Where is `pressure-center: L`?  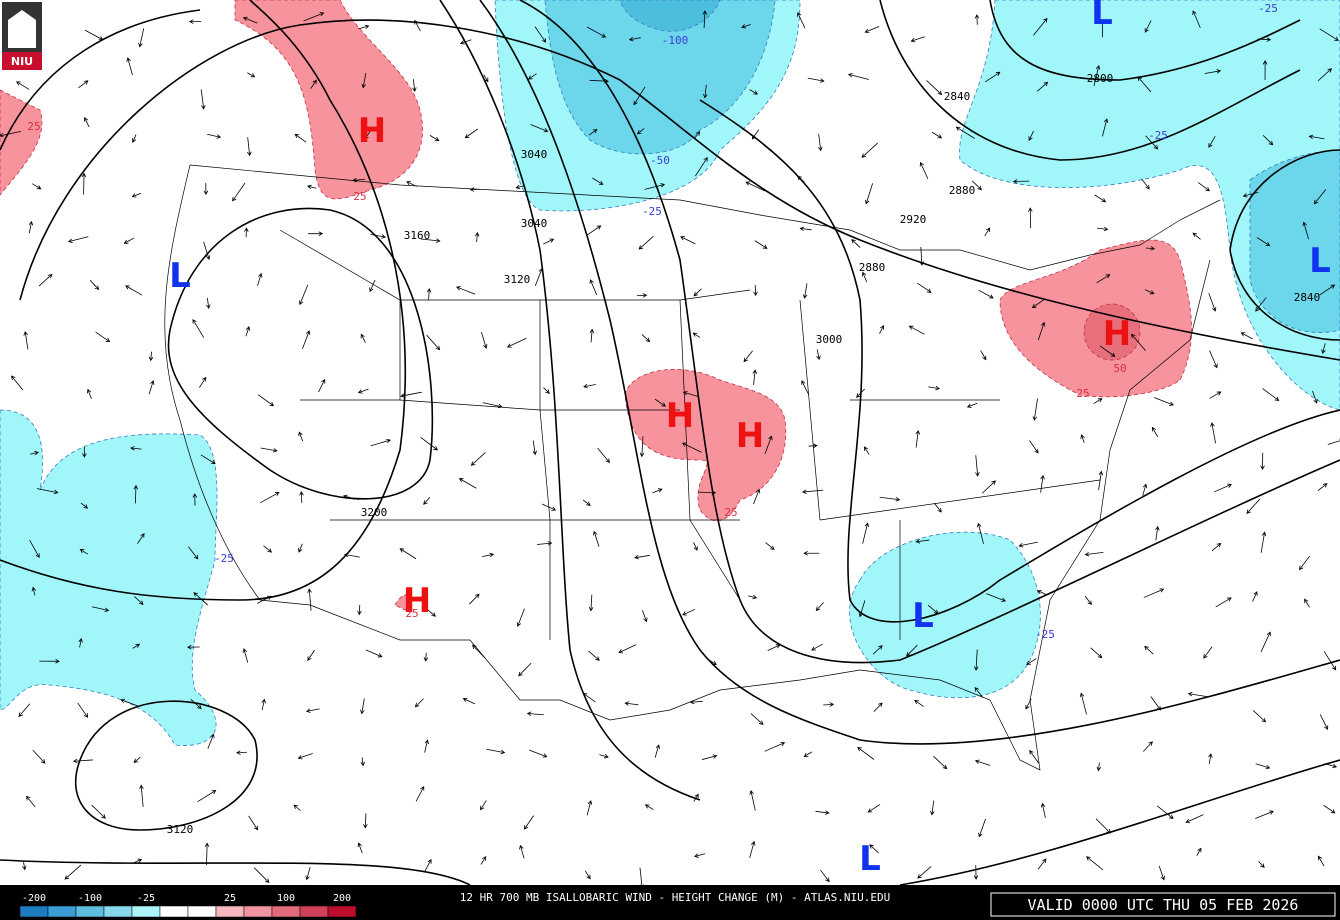 pressure-center: L is located at coordinates (1320, 261).